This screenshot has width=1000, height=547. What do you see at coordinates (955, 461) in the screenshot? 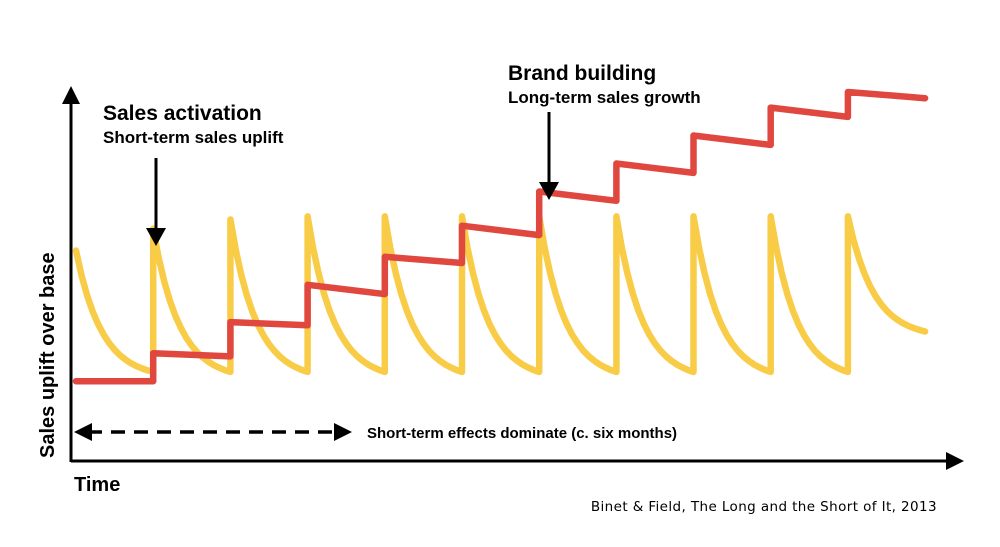
I see `x-axis-arrowhead` at bounding box center [955, 461].